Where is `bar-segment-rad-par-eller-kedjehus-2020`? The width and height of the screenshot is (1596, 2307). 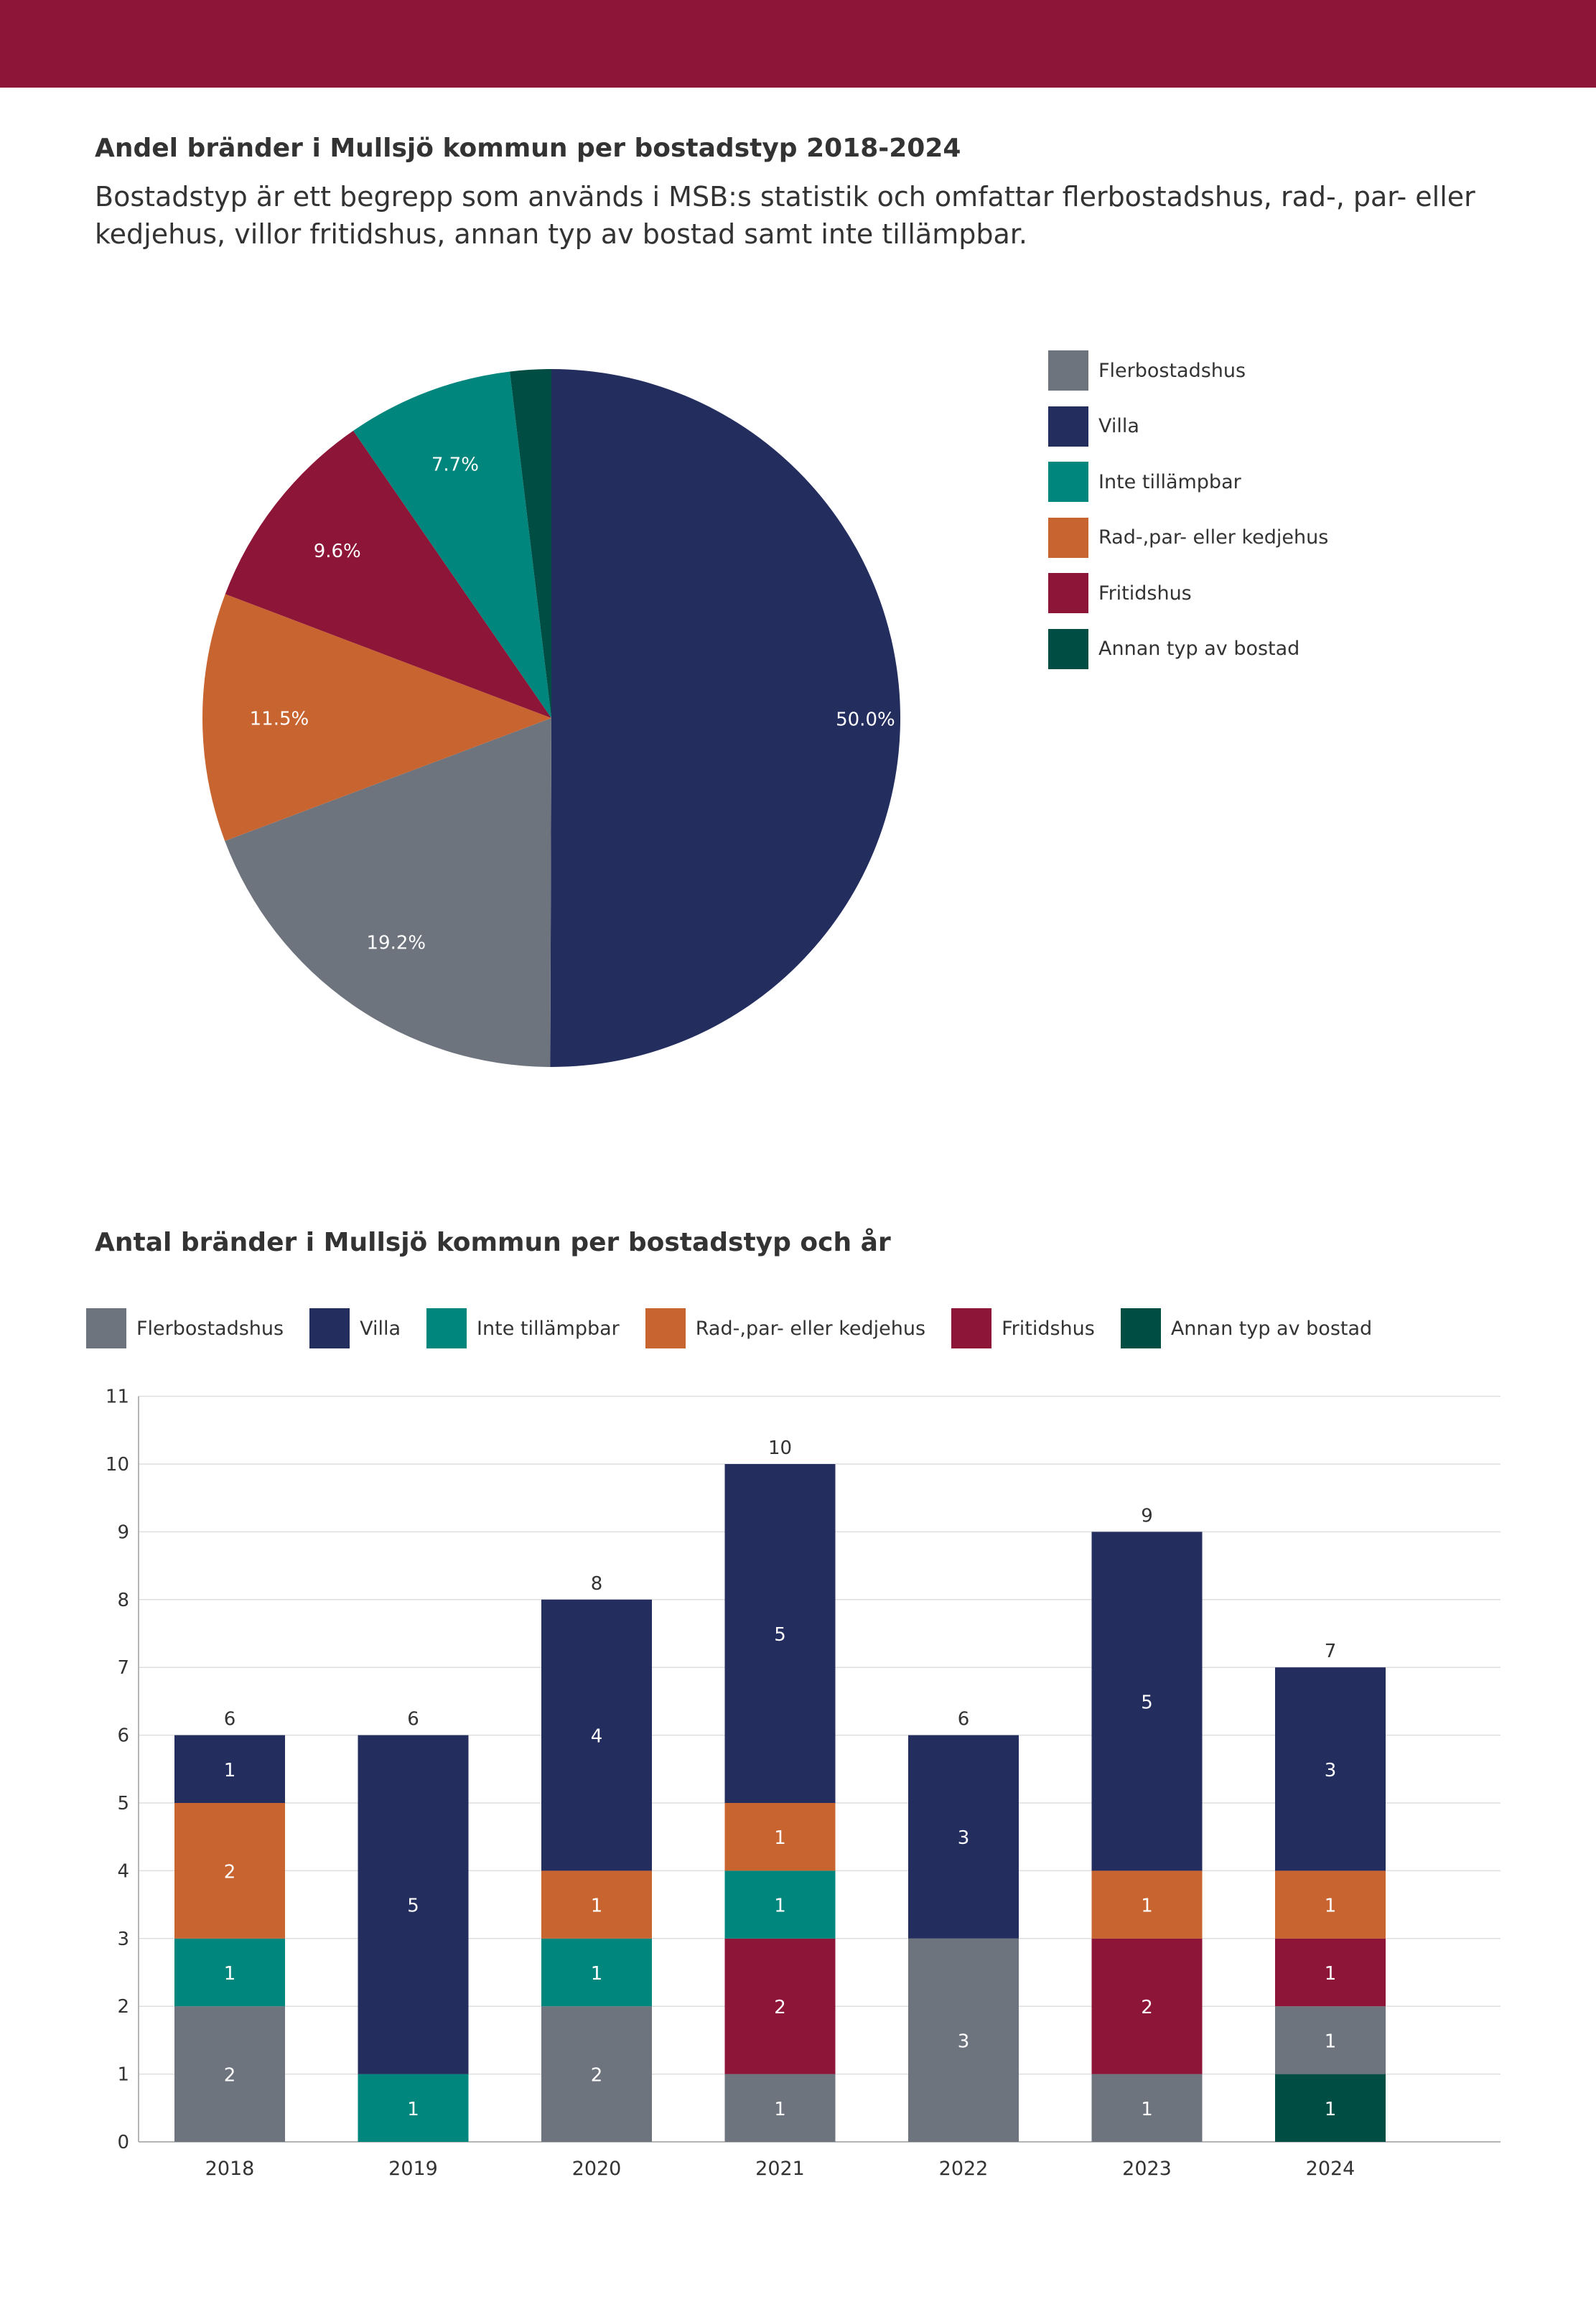 bar-segment-rad-par-eller-kedjehus-2020 is located at coordinates (596, 1904).